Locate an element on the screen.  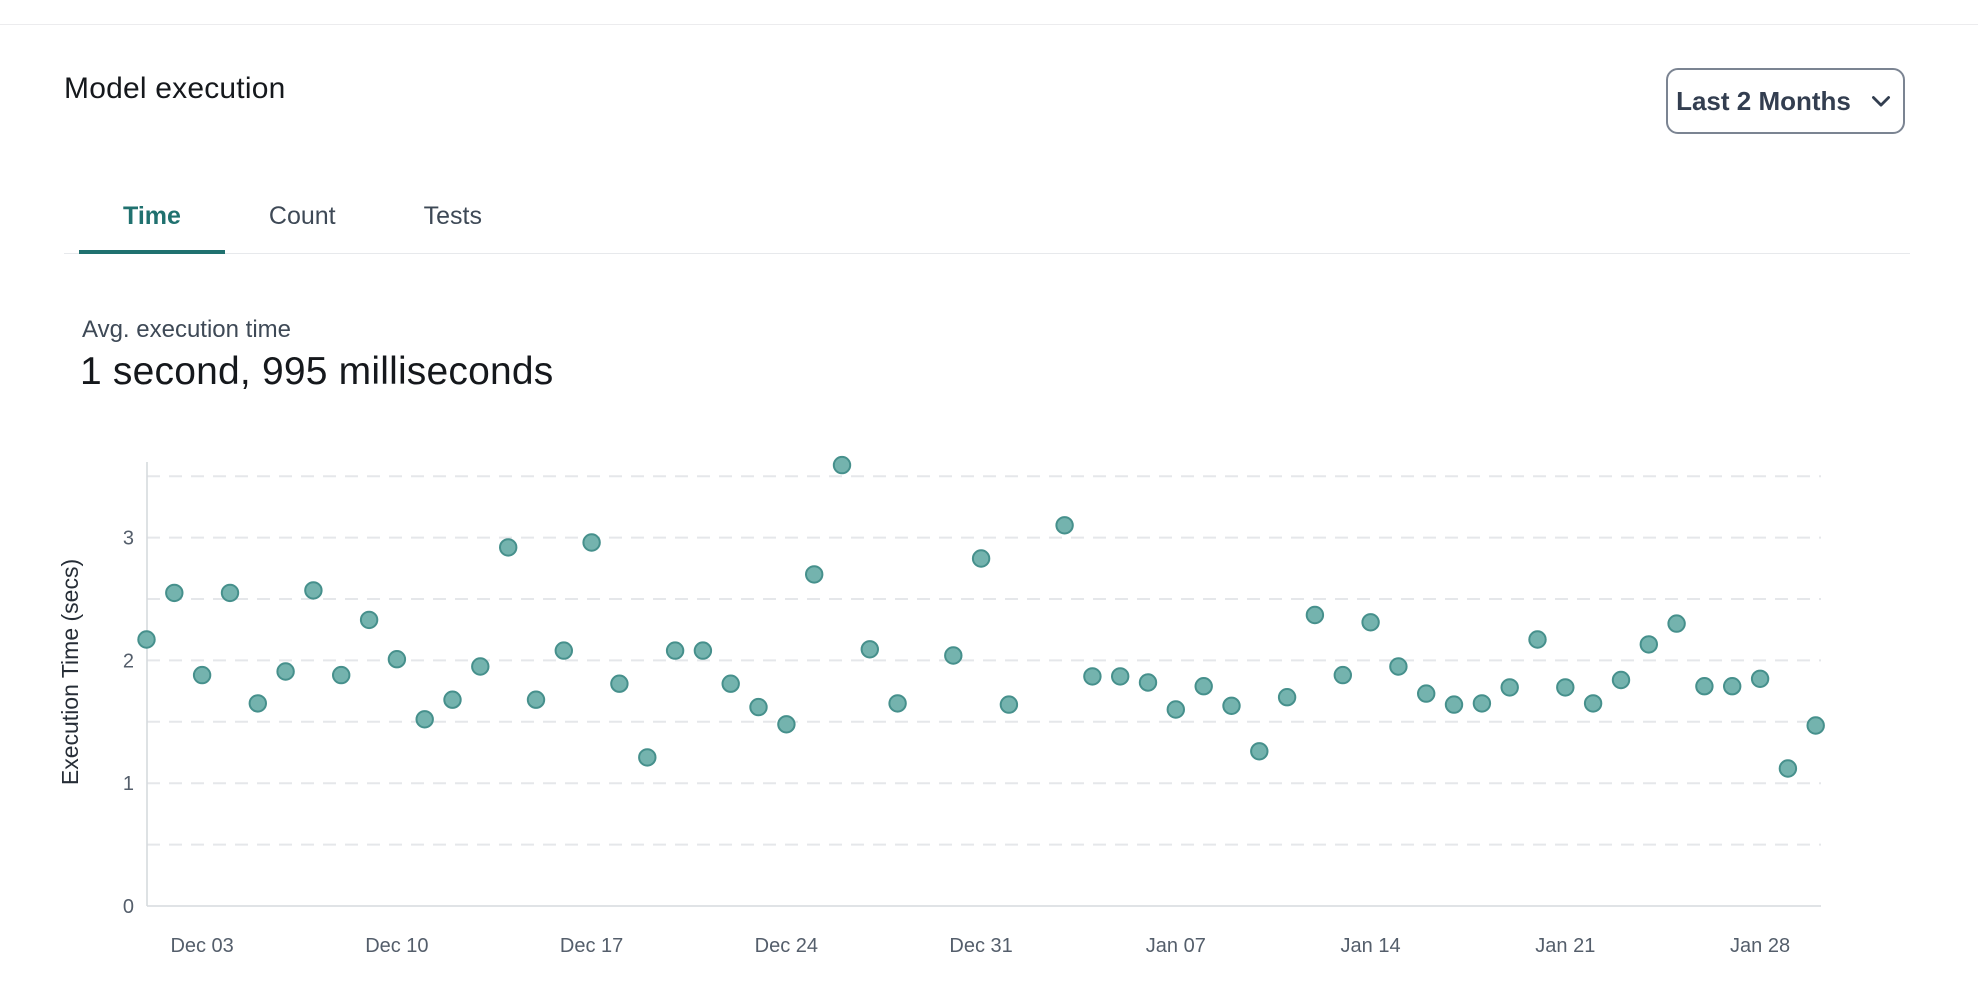
tab-time: Time is located at coordinates (152, 224).